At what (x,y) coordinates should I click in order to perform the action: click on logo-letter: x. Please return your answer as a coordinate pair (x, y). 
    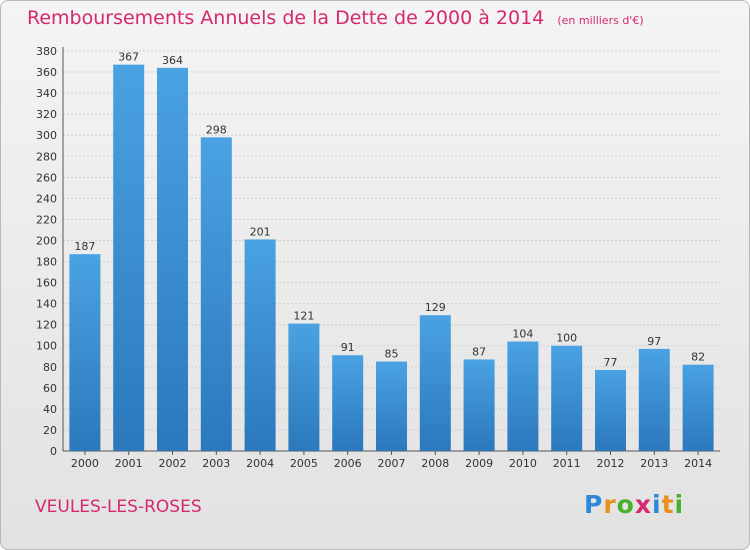
    Looking at the image, I should click on (643, 504).